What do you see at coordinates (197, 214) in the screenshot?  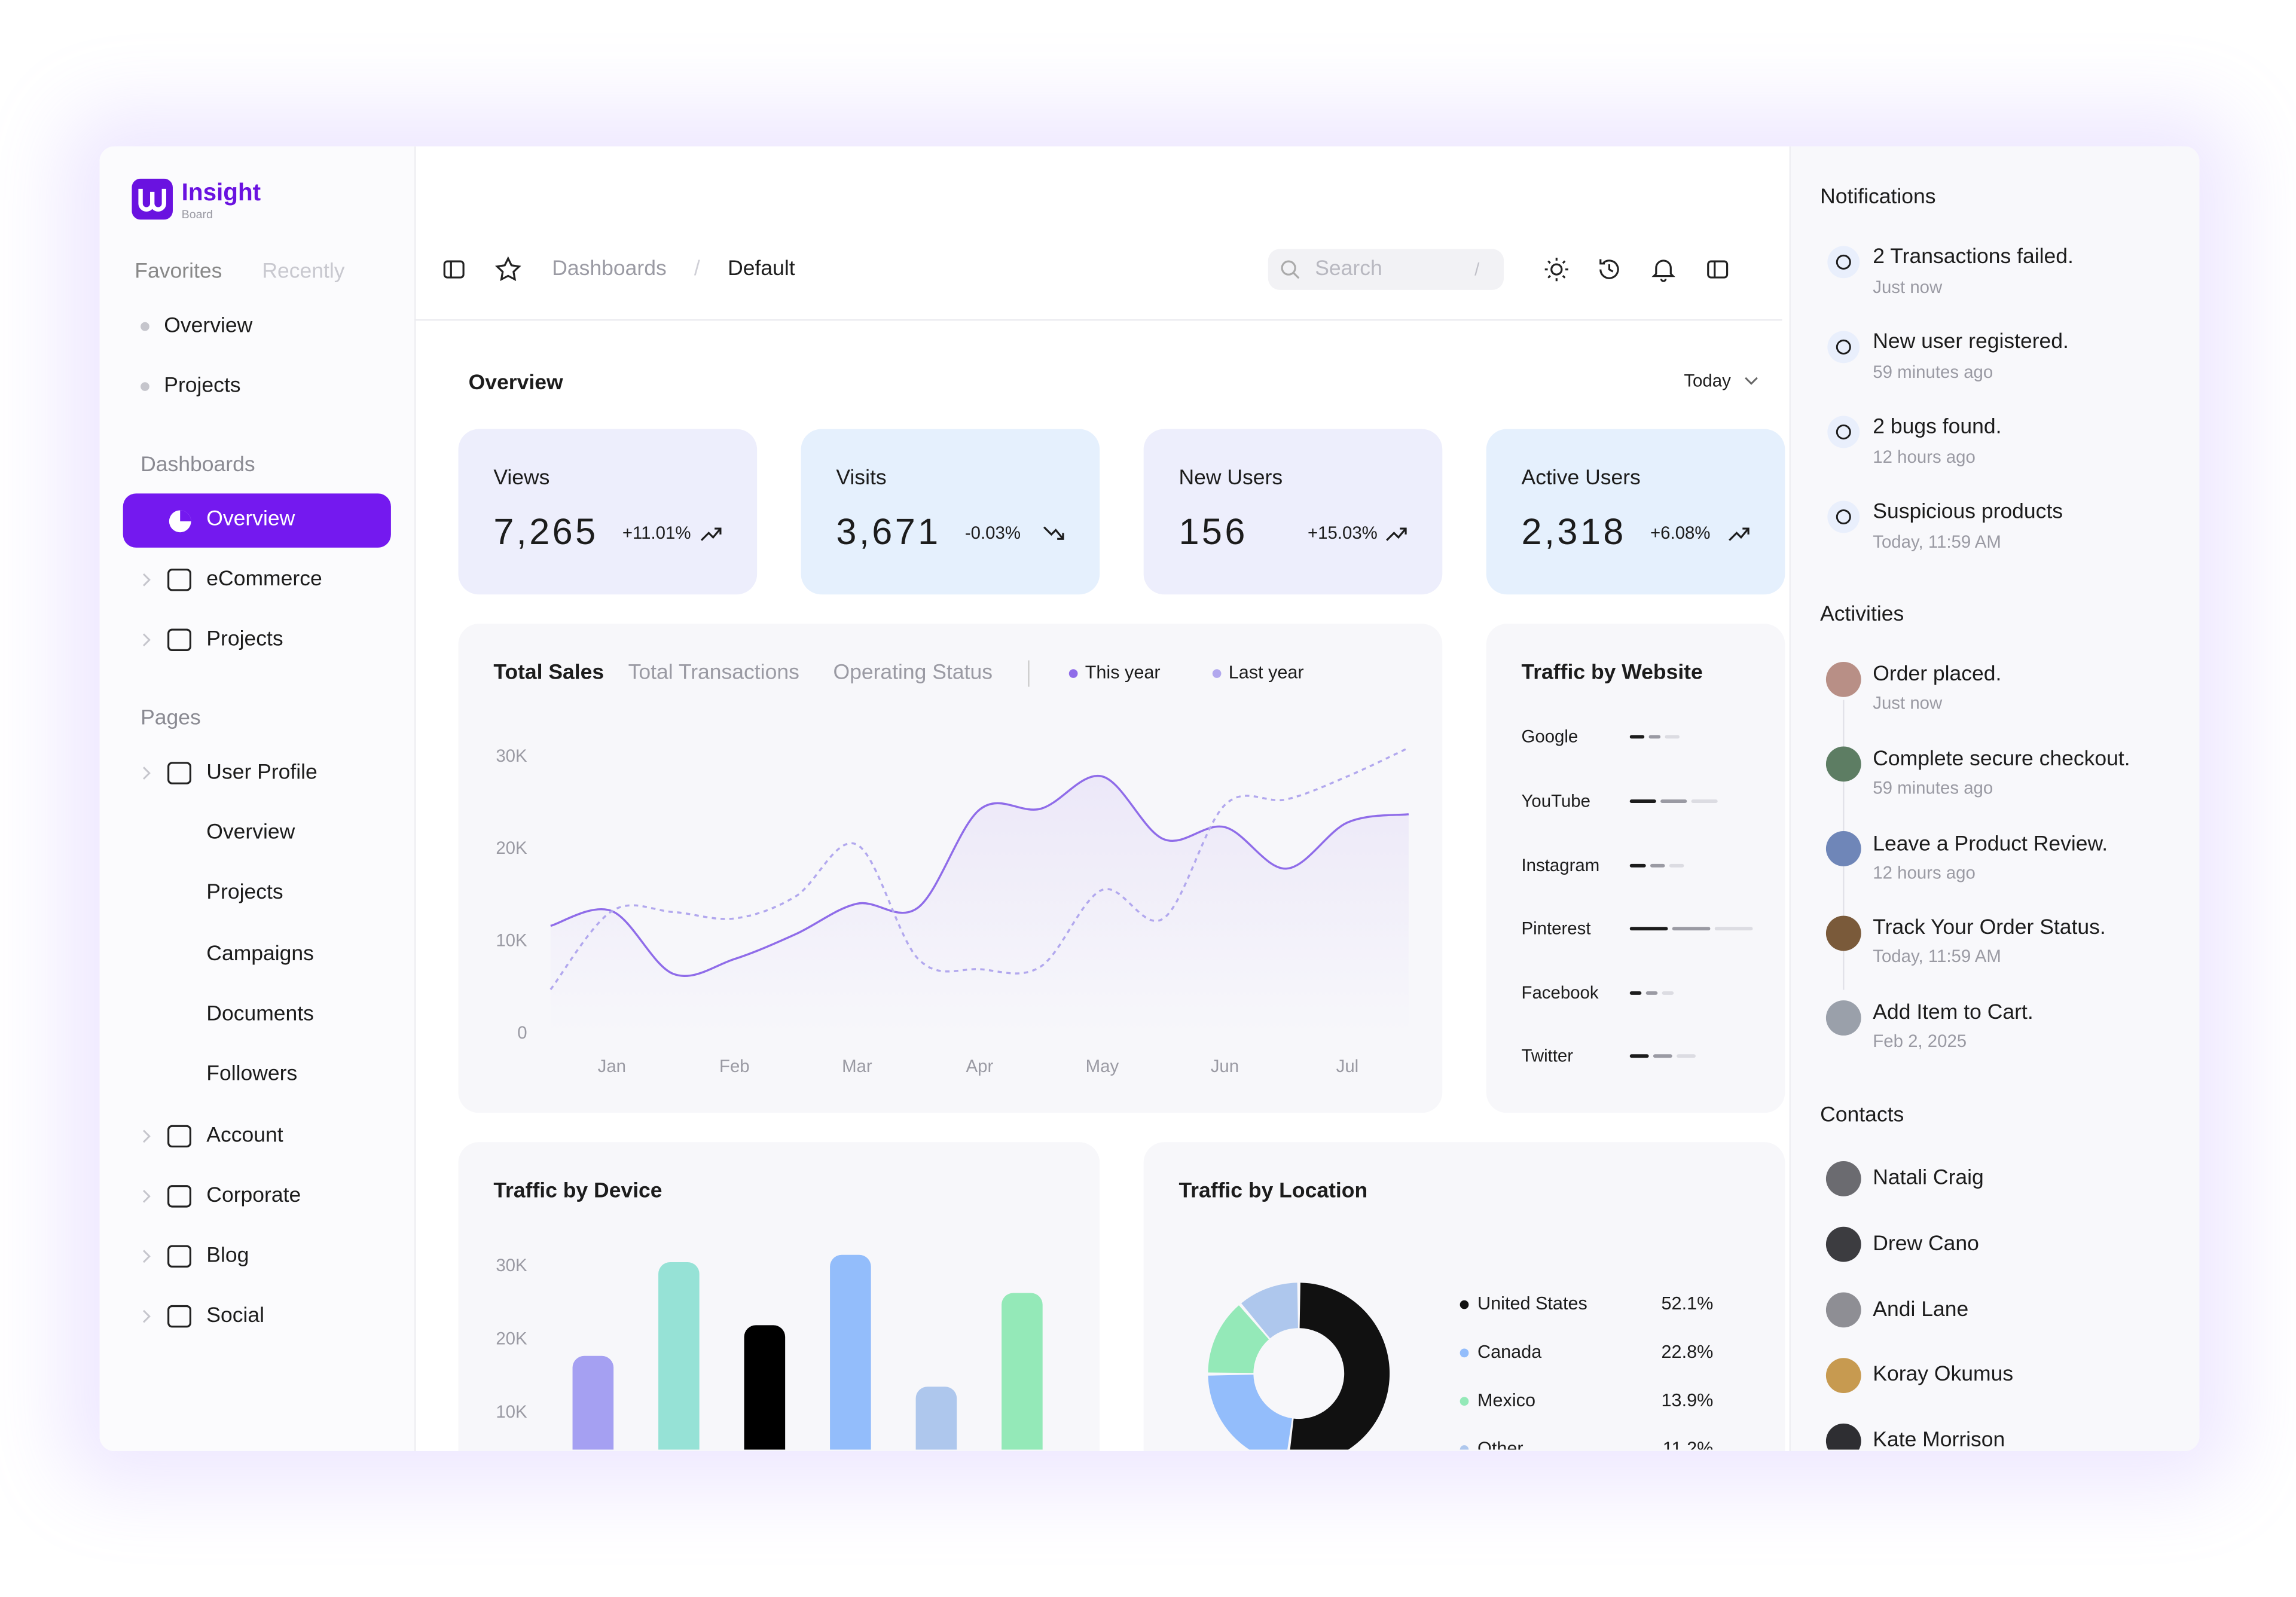 I see `brand-tagline: Board` at bounding box center [197, 214].